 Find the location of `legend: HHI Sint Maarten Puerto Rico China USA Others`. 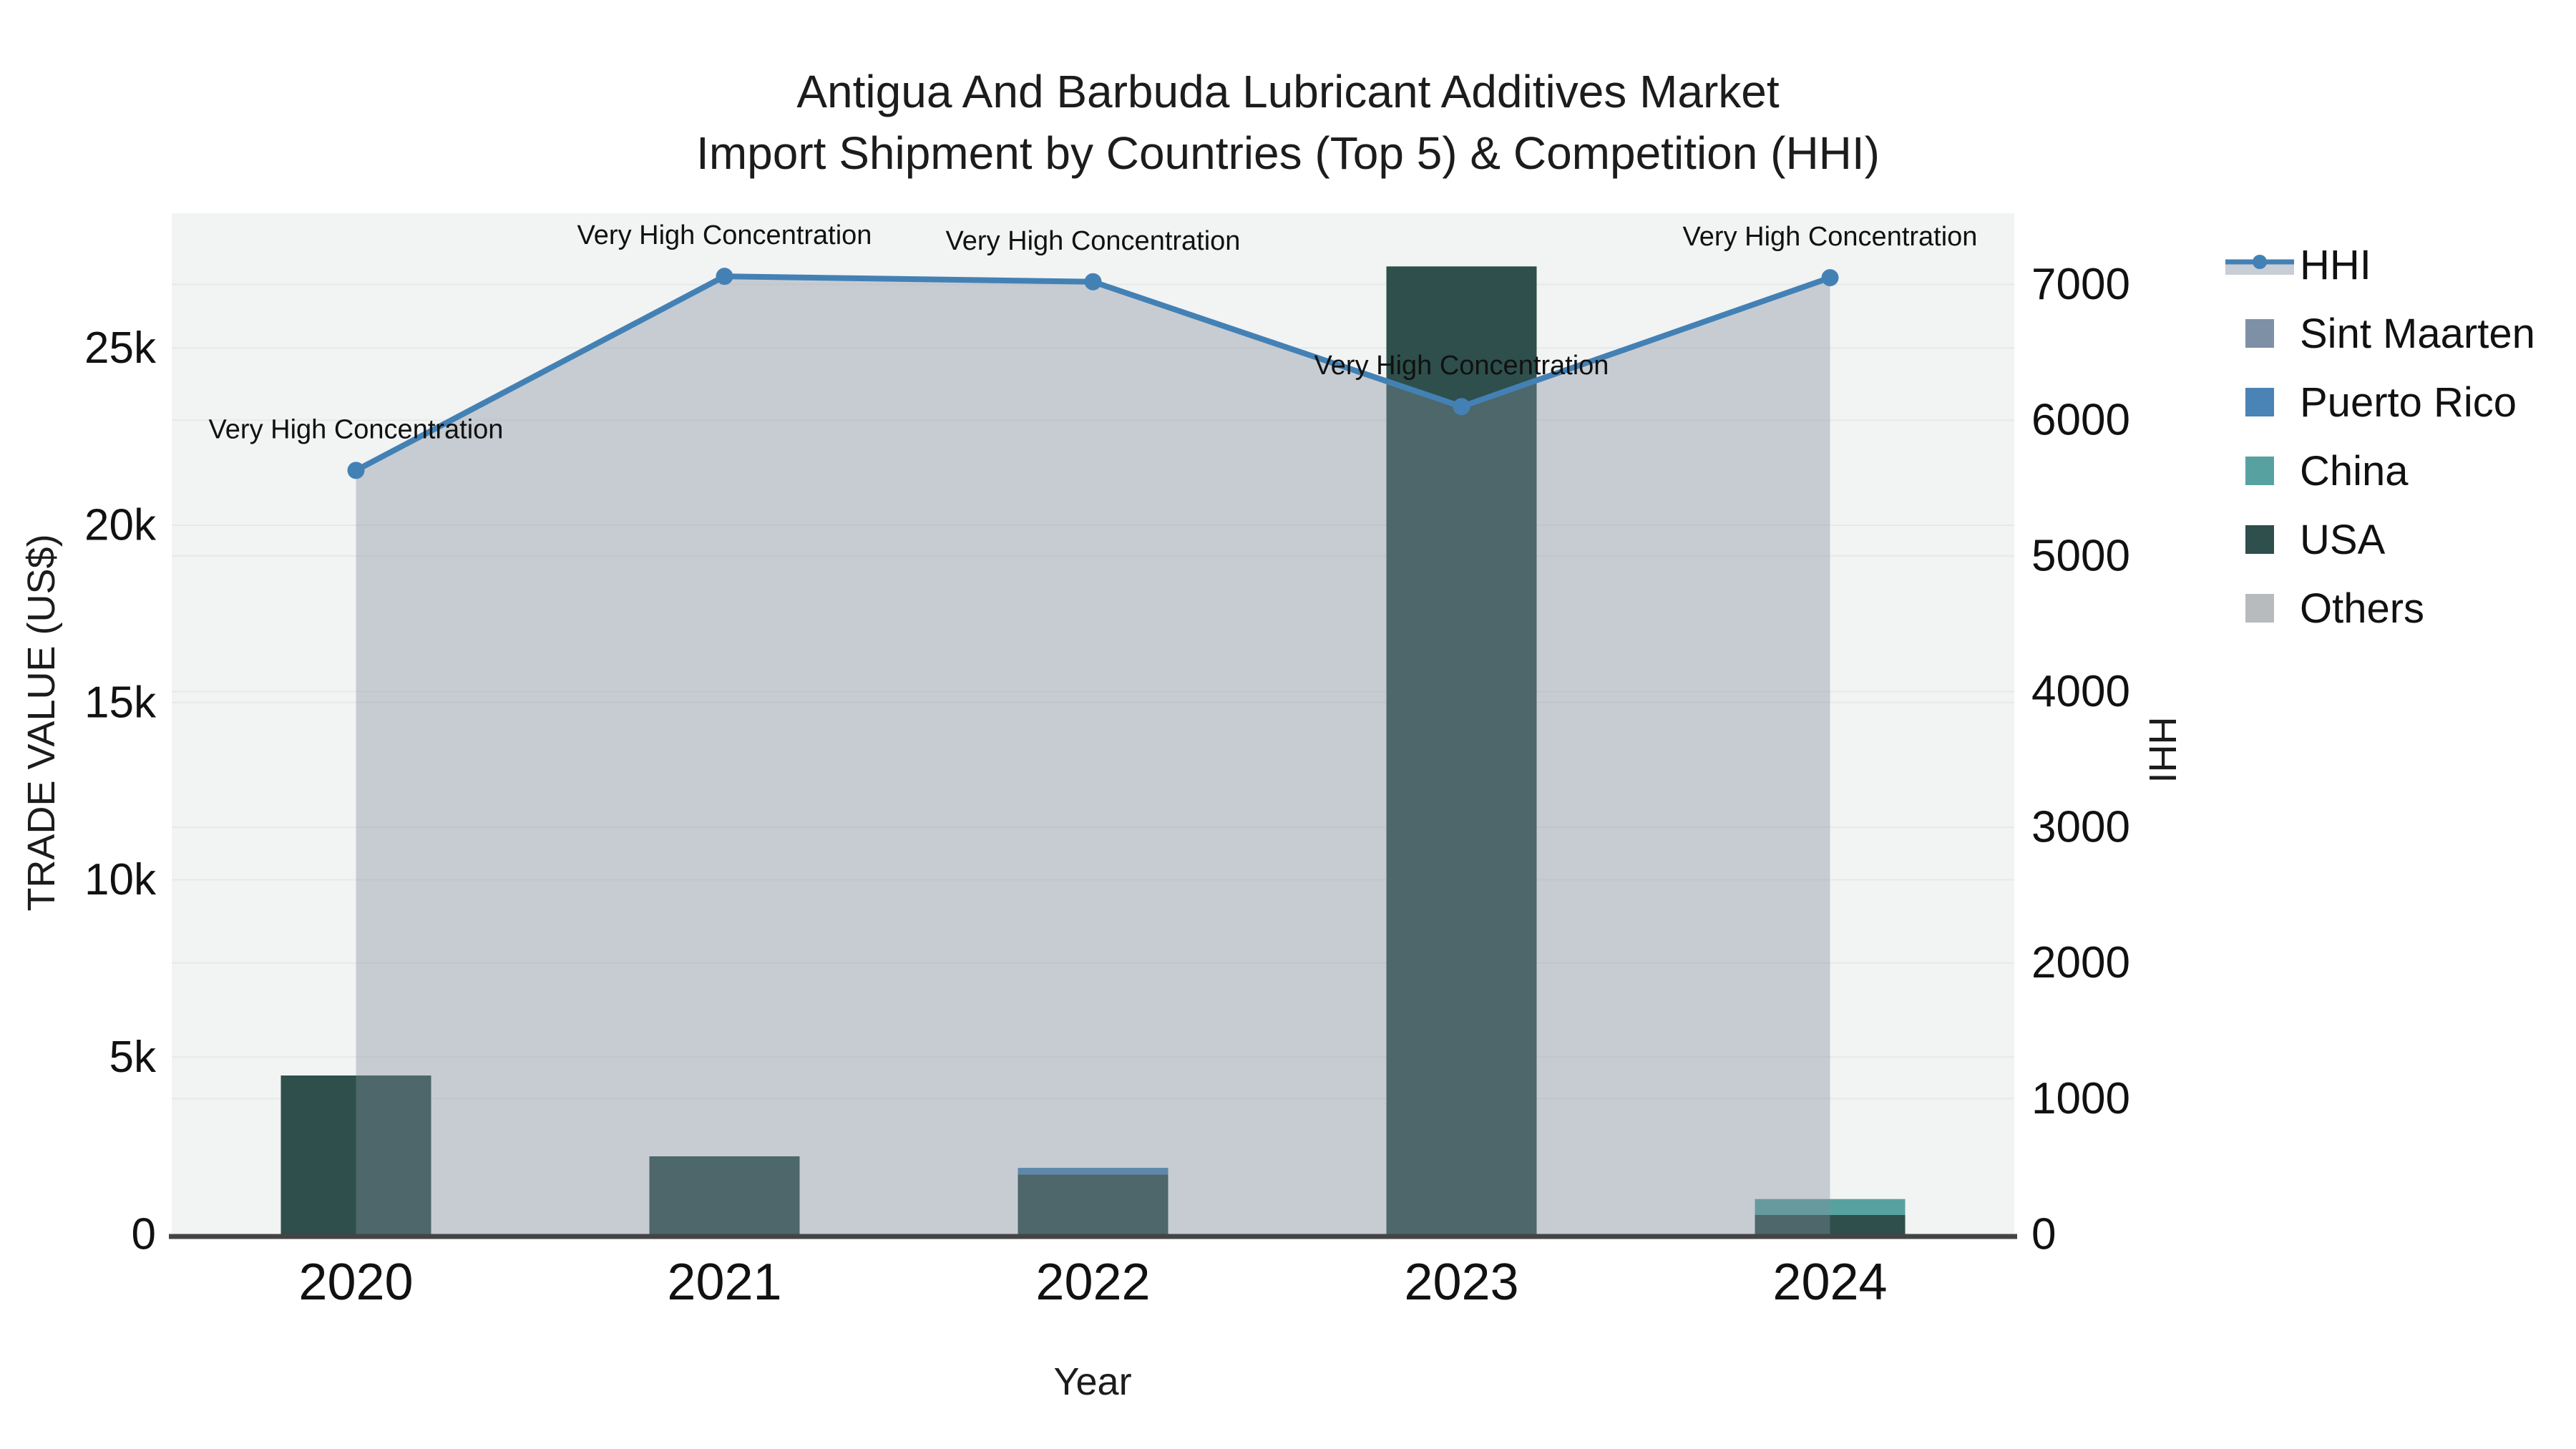

legend: HHI Sint Maarten Puerto Rico China USA Others is located at coordinates (2400, 724).